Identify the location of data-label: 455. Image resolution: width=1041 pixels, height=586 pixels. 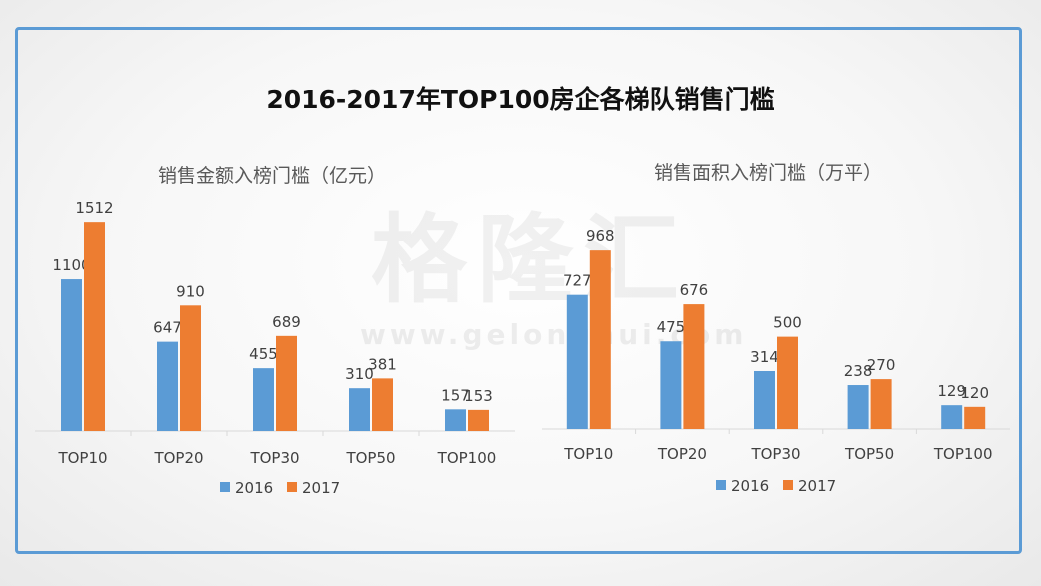
(263, 354).